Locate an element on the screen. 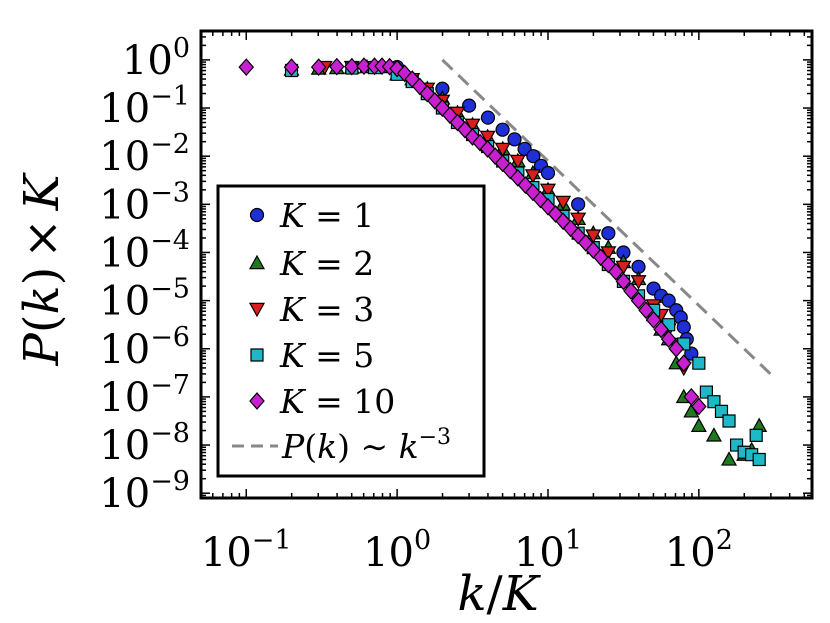 The height and width of the screenshot is (623, 830). y-tick-label: 10⁻⁸ is located at coordinates (144, 443).